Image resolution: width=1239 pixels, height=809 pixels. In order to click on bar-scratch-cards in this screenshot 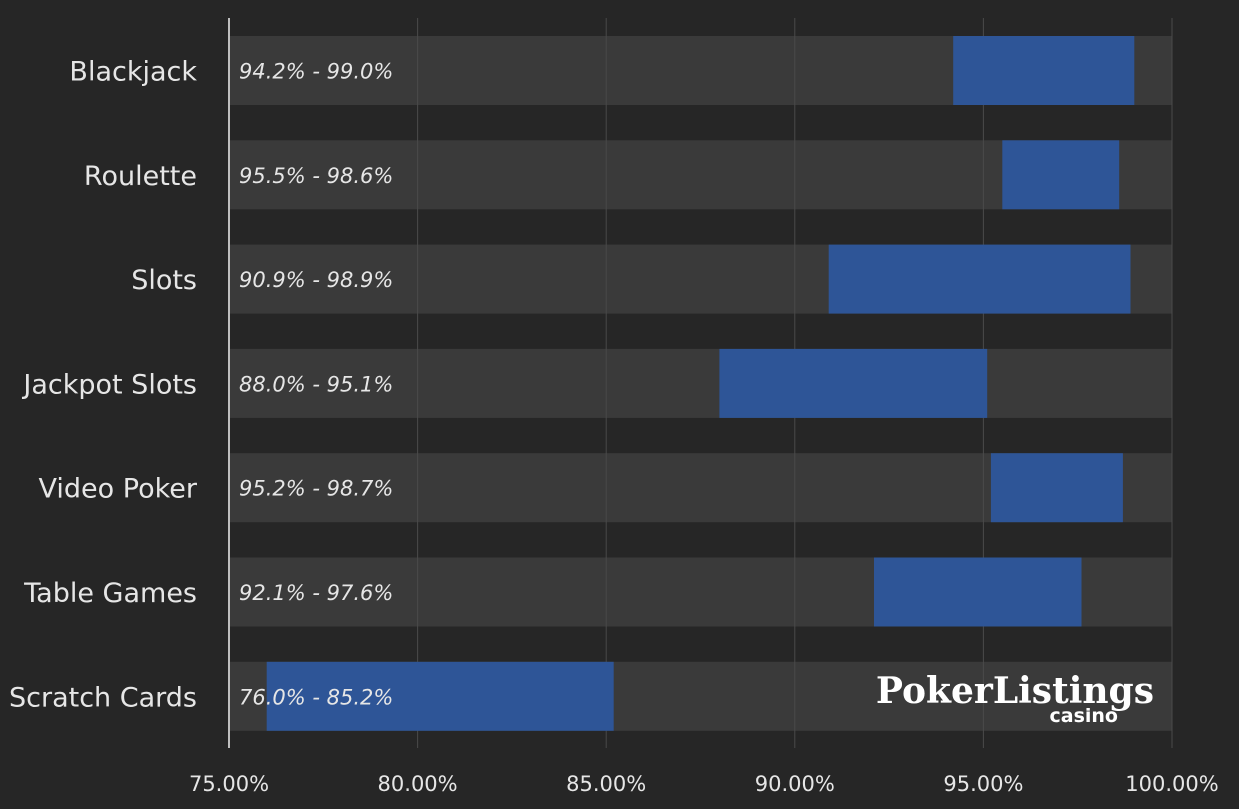, I will do `click(440, 696)`.